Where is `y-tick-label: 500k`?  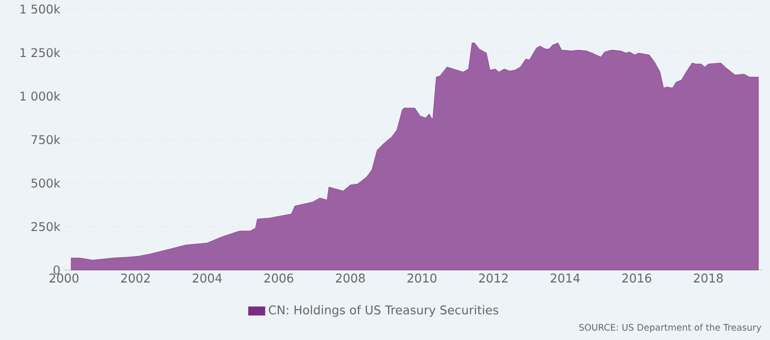 y-tick-label: 500k is located at coordinates (46, 183).